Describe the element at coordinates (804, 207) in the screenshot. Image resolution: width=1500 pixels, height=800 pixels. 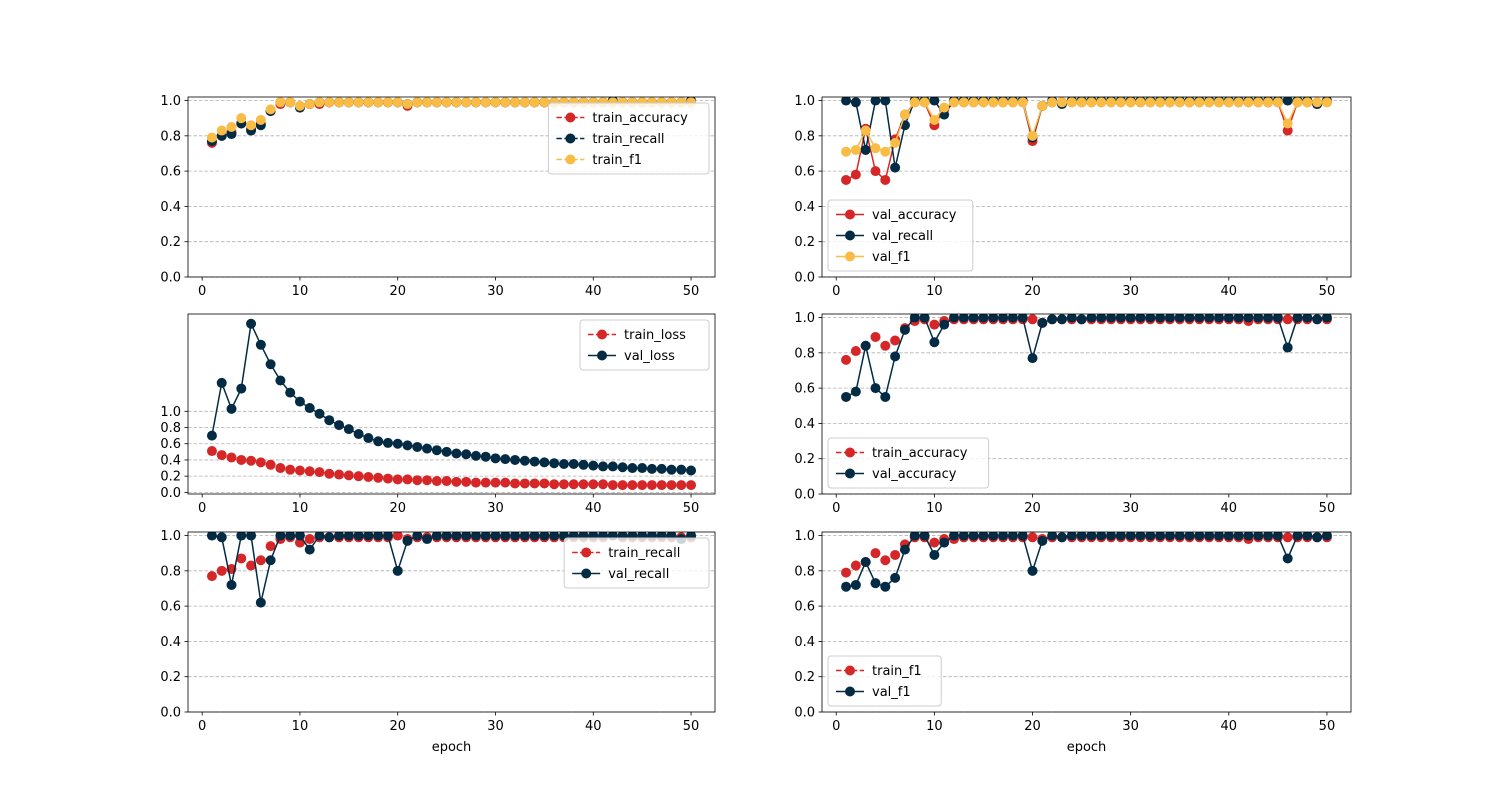
I see `y-tick-label: 0.4` at that location.